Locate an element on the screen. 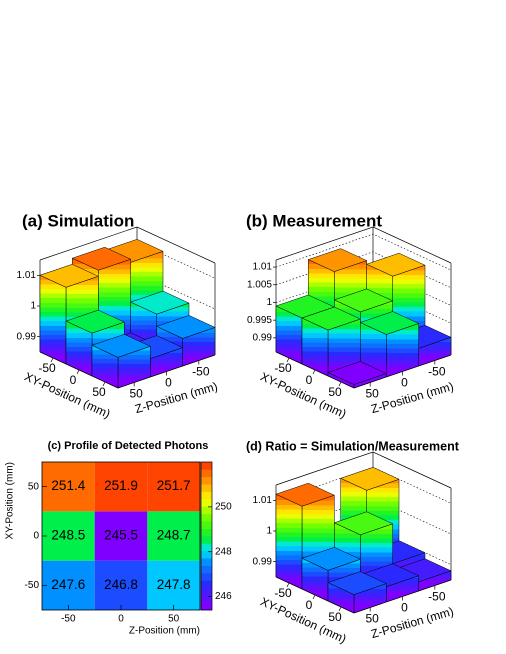  cell-label: 251.7 is located at coordinates (174, 485).